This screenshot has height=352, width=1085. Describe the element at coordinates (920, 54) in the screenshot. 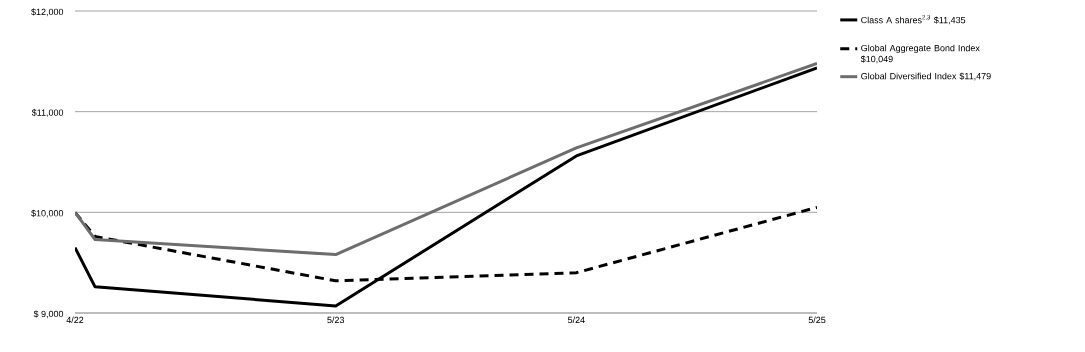

I see `legend-label: Global Aggregate Bond Index $10,049` at that location.